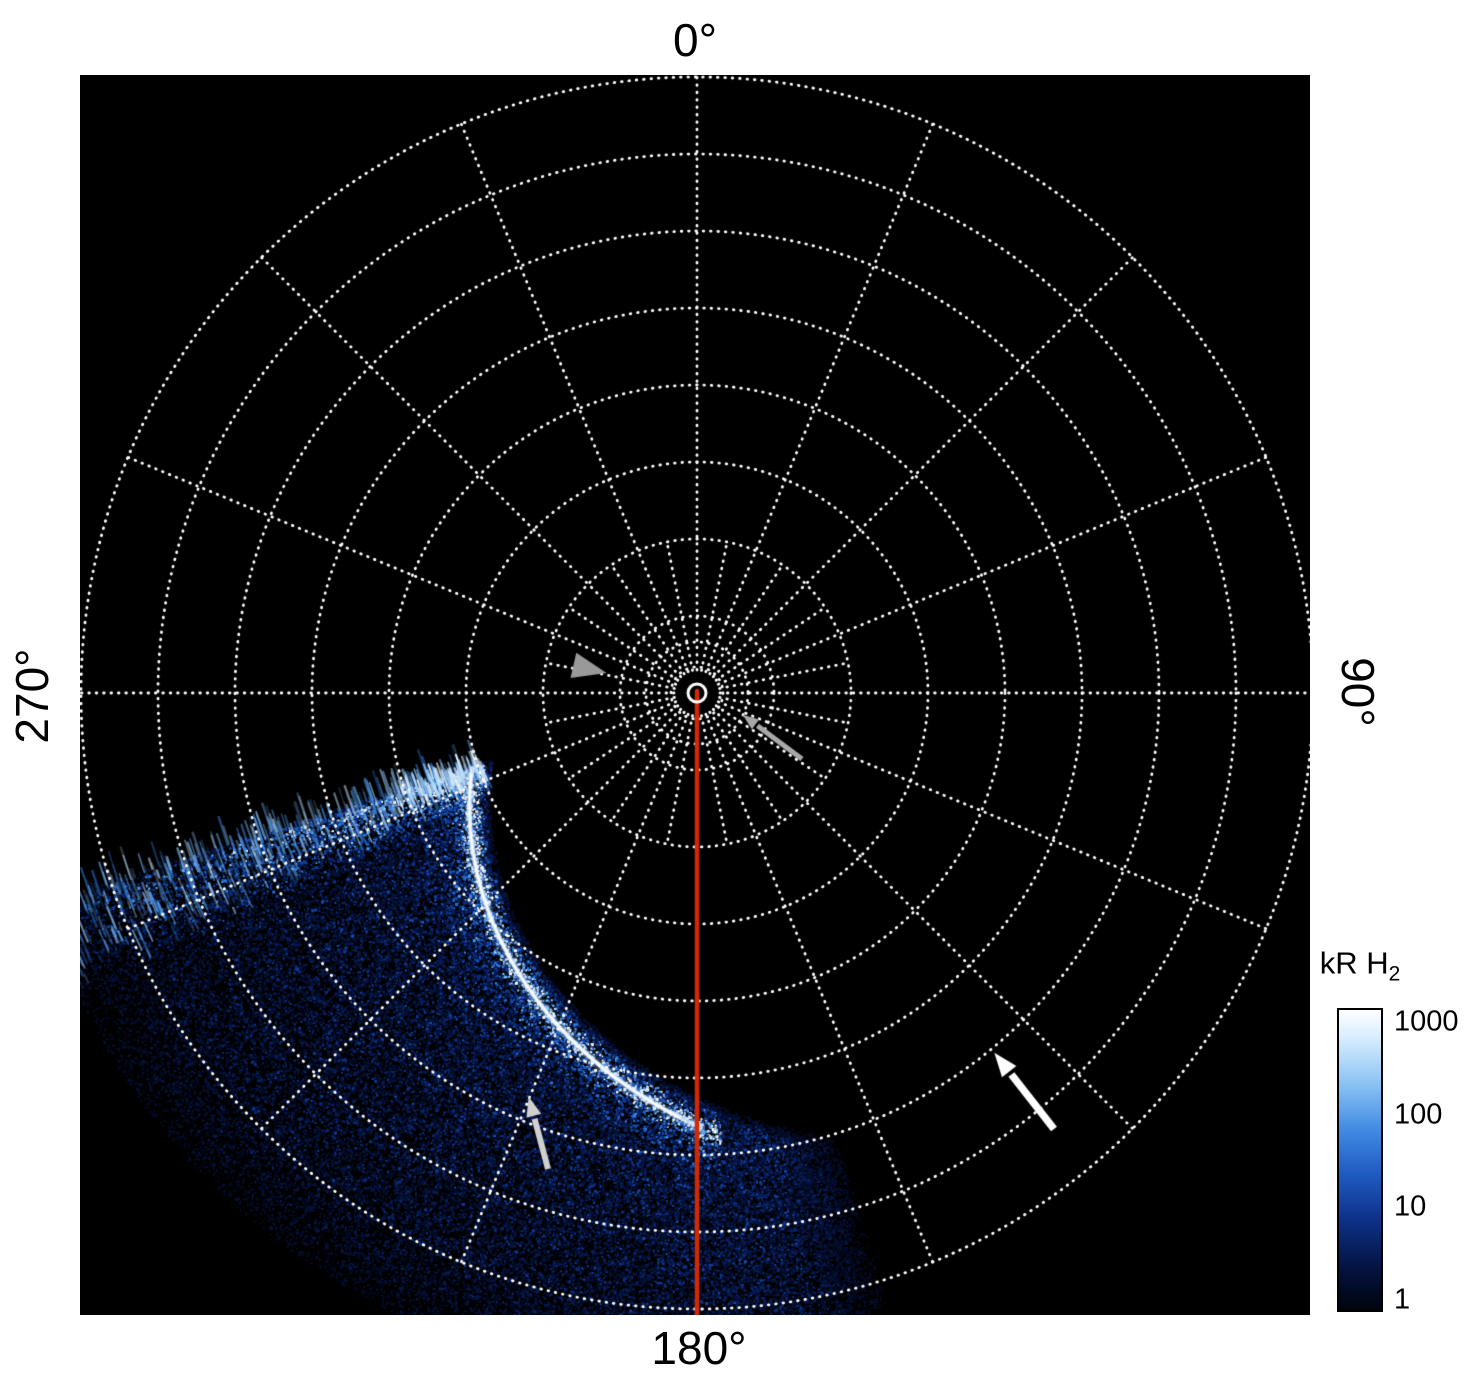 Image resolution: width=1481 pixels, height=1386 pixels. What do you see at coordinates (1410, 1206) in the screenshot?
I see `colorbar-tick-10: 10` at bounding box center [1410, 1206].